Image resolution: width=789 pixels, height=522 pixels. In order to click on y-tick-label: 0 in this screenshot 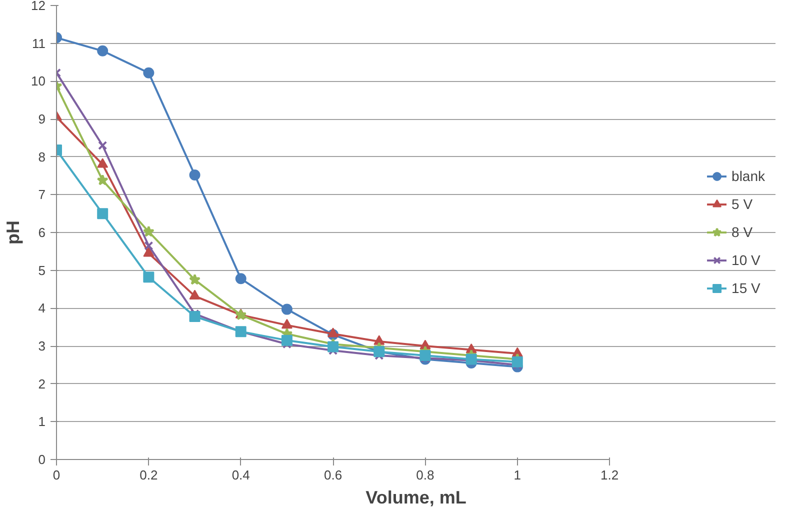, I will do `click(42, 459)`.